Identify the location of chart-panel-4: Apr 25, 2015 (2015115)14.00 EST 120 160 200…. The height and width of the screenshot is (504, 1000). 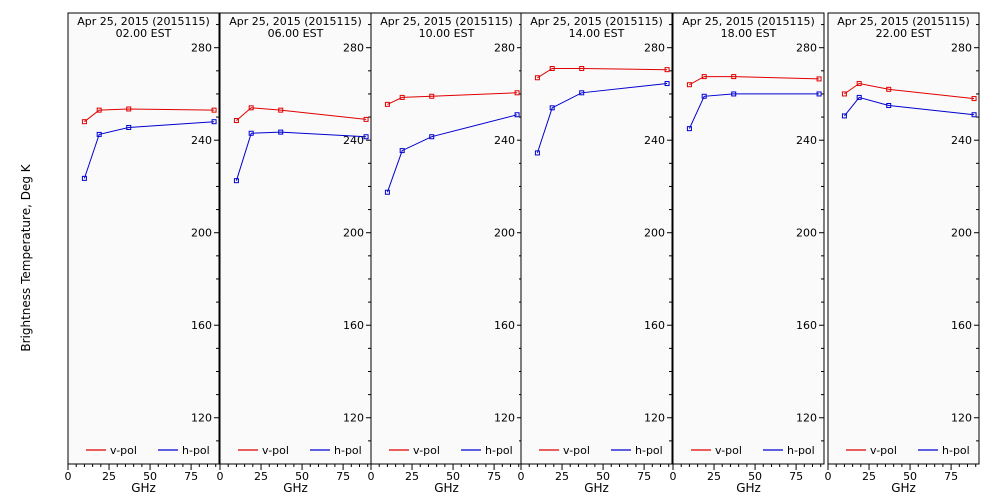
(595, 253).